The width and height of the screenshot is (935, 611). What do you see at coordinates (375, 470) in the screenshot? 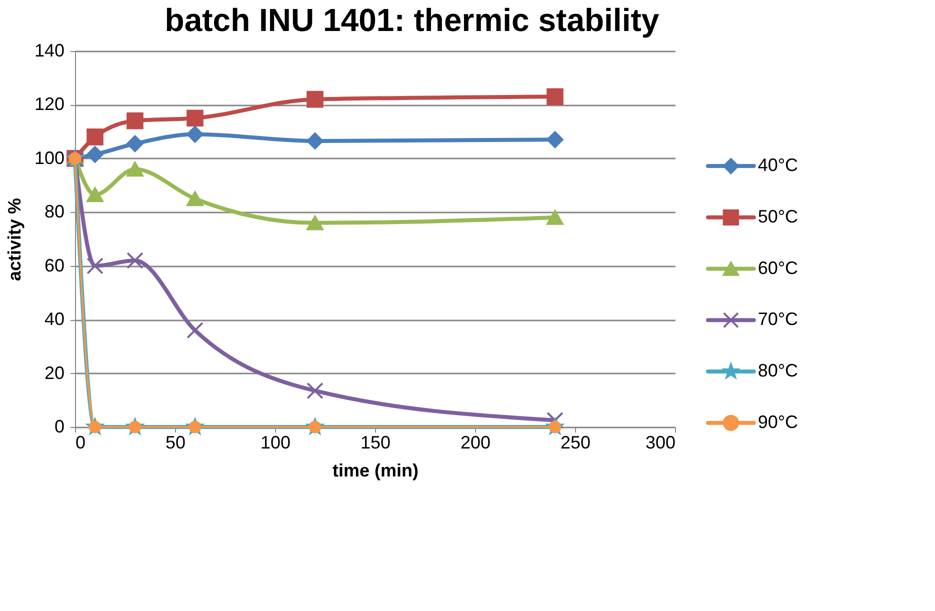
I see `x-axis-title: time (min)` at bounding box center [375, 470].